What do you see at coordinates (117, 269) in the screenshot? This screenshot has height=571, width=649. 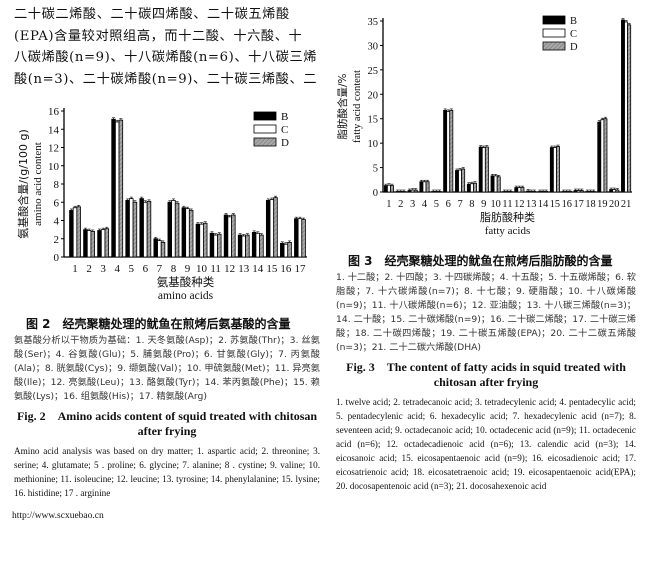 I see `x-tick-label: 4` at bounding box center [117, 269].